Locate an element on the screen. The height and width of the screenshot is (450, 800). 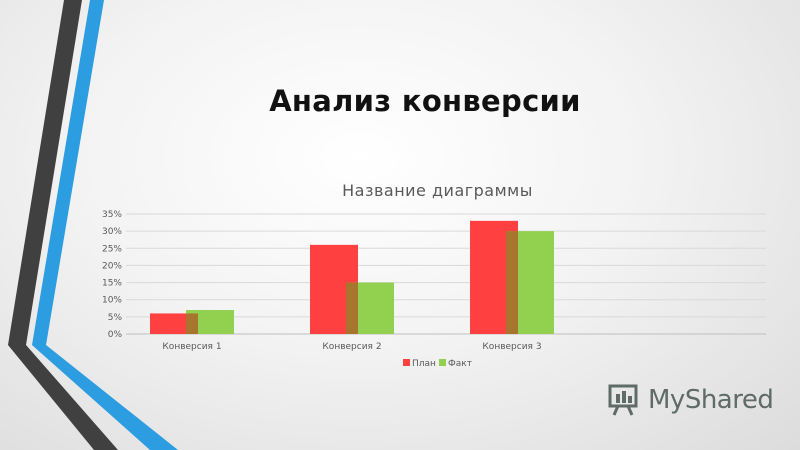
x-category-label: Конверсия 2 is located at coordinates (351, 347).